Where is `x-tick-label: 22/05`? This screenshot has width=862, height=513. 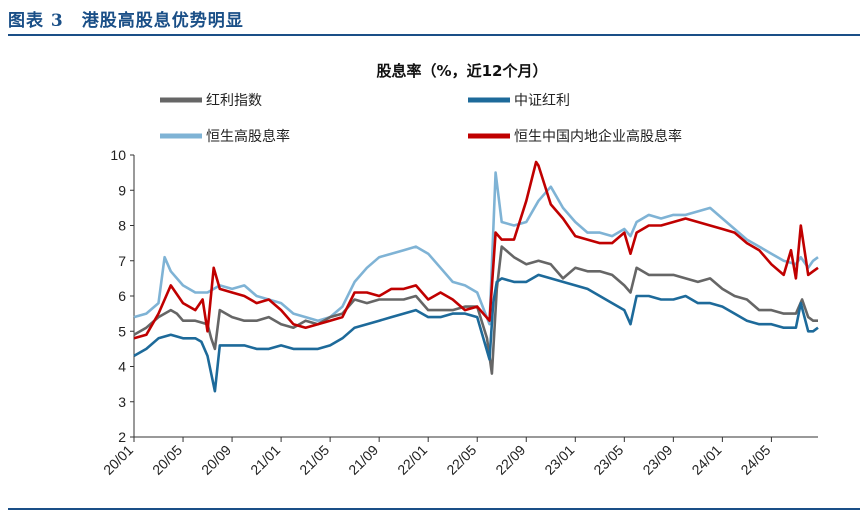 x-tick-label: 22/05 is located at coordinates (461, 460).